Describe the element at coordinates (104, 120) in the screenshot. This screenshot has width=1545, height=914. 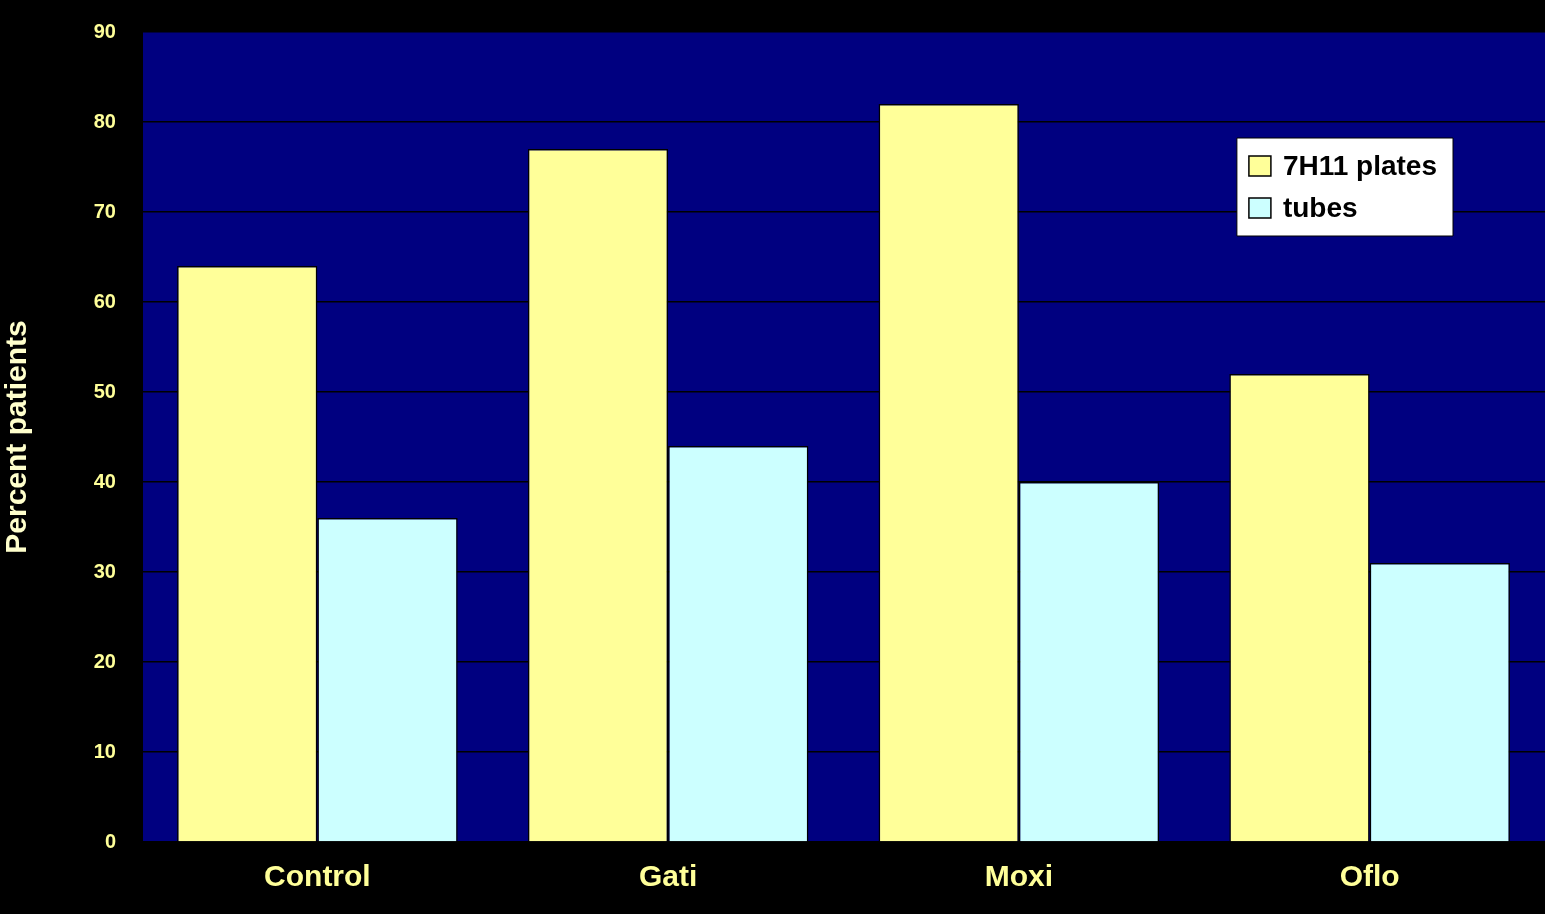
I see `y-tick-label: 80` at that location.